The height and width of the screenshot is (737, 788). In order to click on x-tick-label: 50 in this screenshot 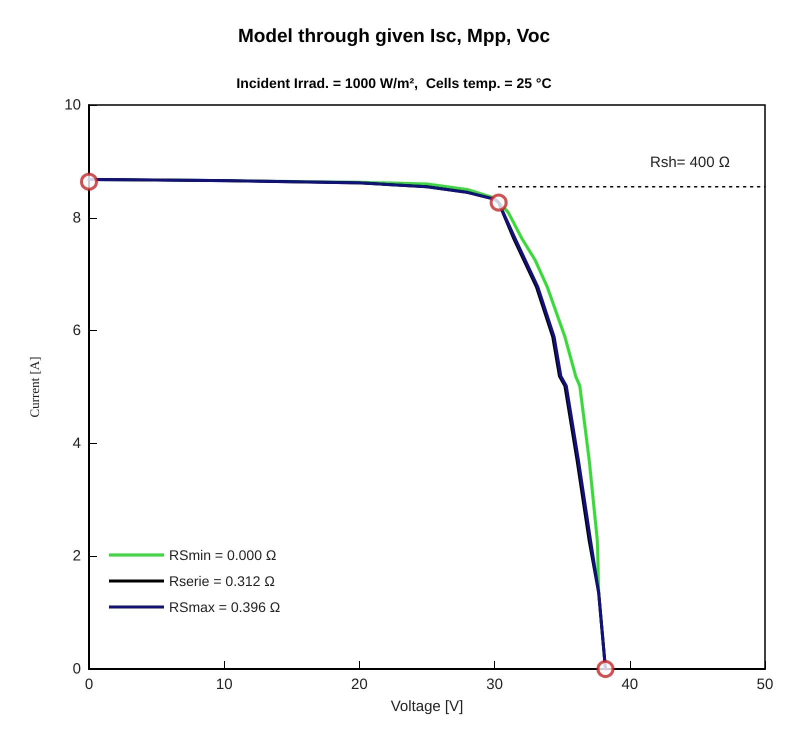, I will do `click(765, 684)`.